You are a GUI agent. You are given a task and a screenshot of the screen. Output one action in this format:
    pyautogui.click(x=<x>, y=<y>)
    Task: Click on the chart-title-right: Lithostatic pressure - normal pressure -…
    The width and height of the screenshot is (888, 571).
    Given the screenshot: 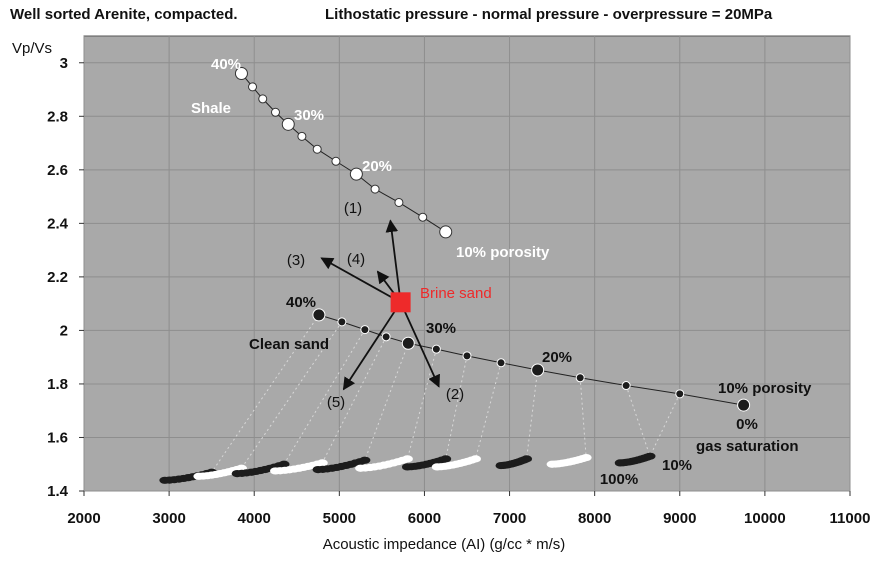 What is the action you would take?
    pyautogui.click(x=549, y=14)
    